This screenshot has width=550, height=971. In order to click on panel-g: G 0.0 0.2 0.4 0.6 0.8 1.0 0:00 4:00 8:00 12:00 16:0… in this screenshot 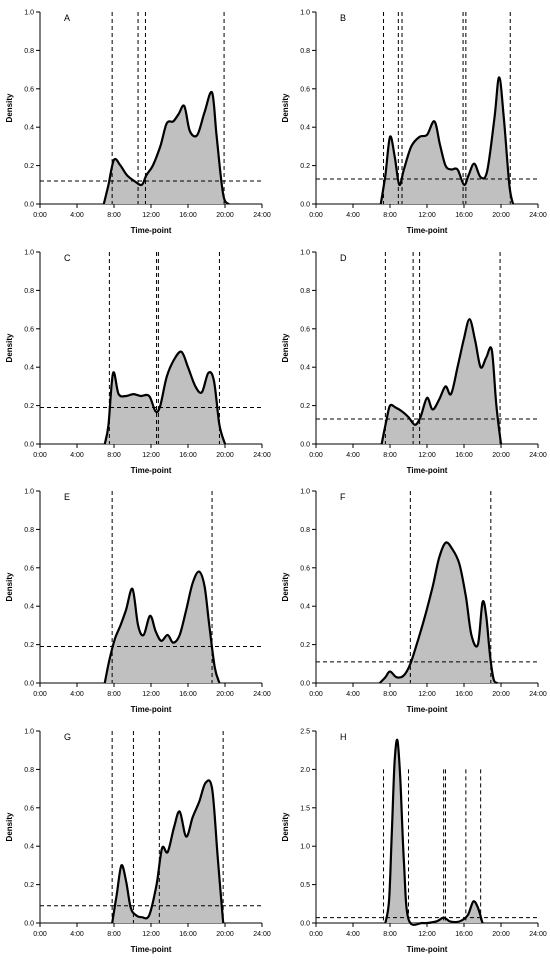, I will do `click(138, 842)`.